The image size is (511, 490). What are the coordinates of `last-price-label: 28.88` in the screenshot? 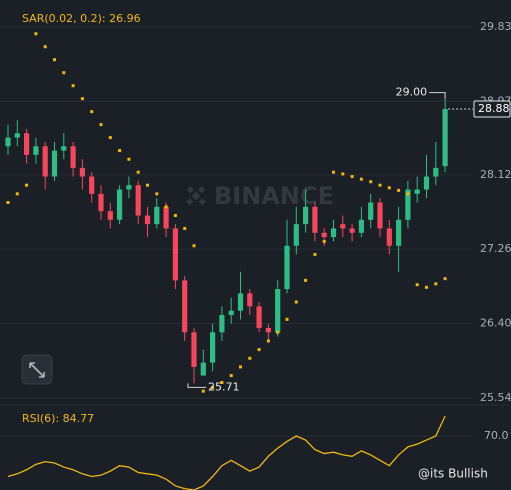 It's located at (494, 108).